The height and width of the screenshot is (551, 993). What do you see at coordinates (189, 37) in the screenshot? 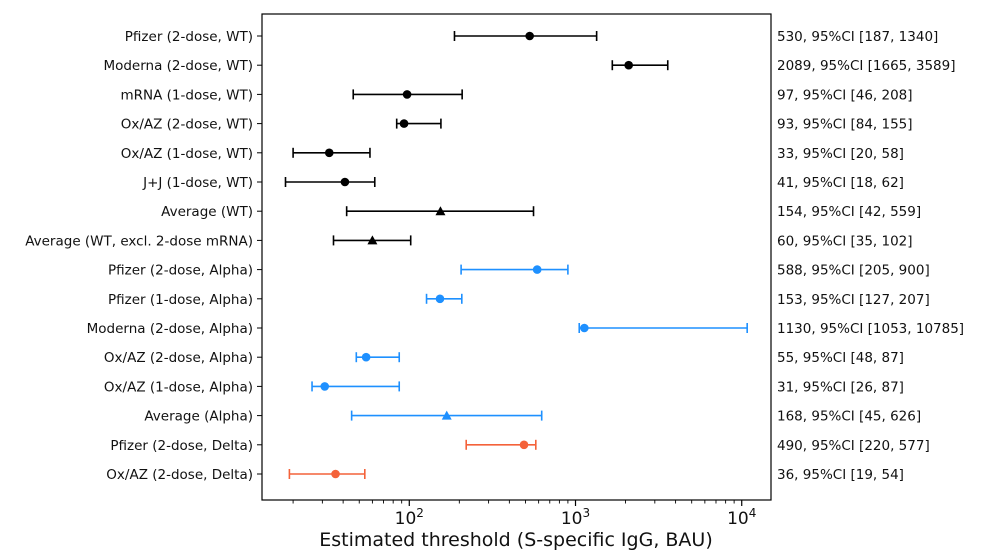
I see `category-label: Pfizer (2-dose, WT)` at bounding box center [189, 37].